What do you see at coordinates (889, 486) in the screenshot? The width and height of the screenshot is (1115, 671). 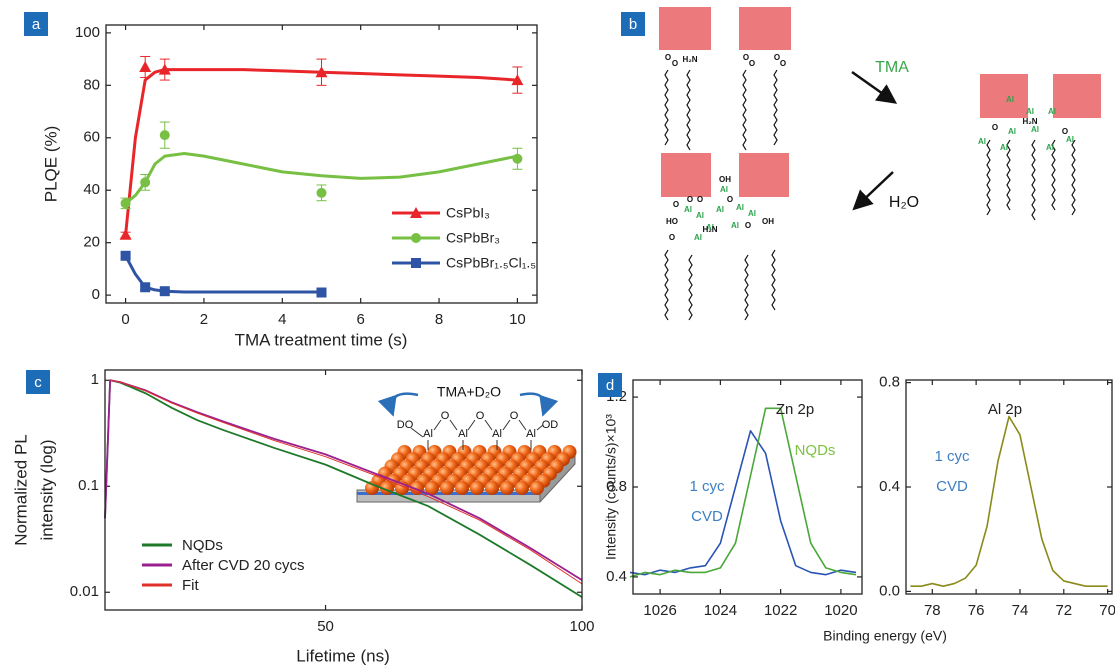 I see `y-tick-label: 0.4` at bounding box center [889, 486].